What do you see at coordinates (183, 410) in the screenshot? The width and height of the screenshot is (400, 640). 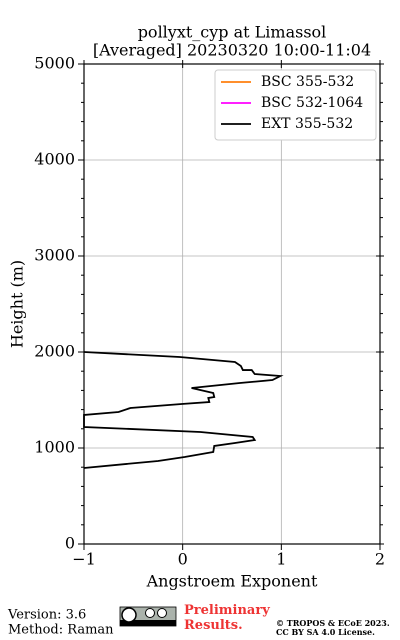 I see `data-line` at bounding box center [183, 410].